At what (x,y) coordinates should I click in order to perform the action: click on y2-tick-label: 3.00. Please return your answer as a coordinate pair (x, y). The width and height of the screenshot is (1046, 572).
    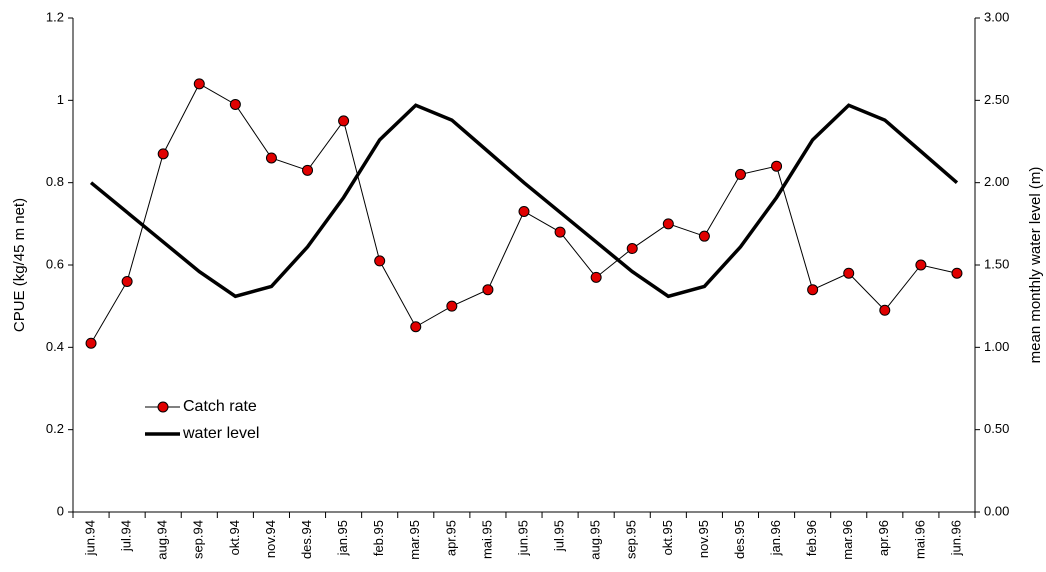
    Looking at the image, I should click on (996, 16).